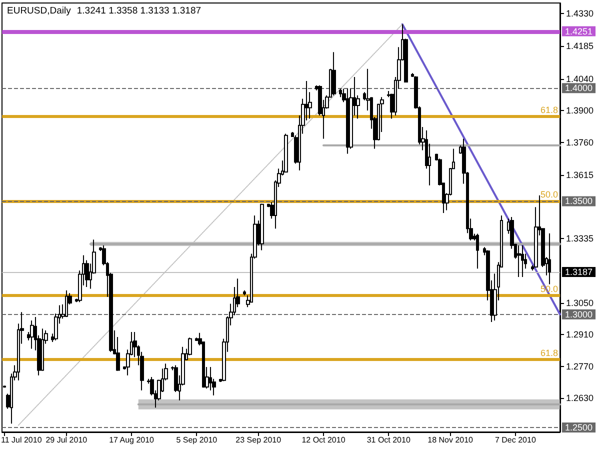  Describe the element at coordinates (580, 79) in the screenshot. I see `y-tick-label: 1.4040` at that location.